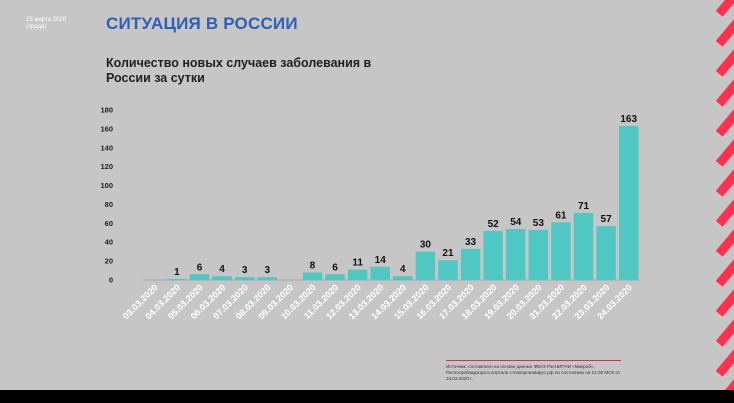 The height and width of the screenshot is (403, 734). What do you see at coordinates (312, 276) in the screenshot?
I see `bar-10.03.2020` at bounding box center [312, 276].